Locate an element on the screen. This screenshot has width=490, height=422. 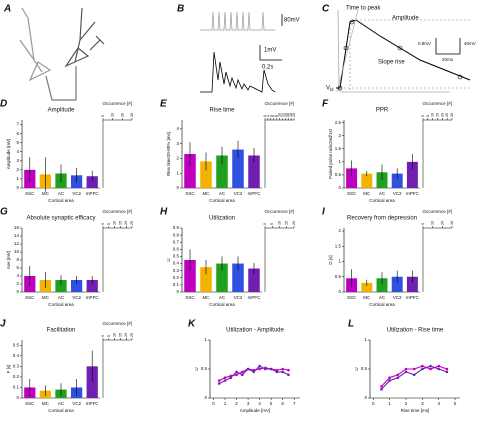
x-tick-label: 2 is located at coordinates (236, 403).